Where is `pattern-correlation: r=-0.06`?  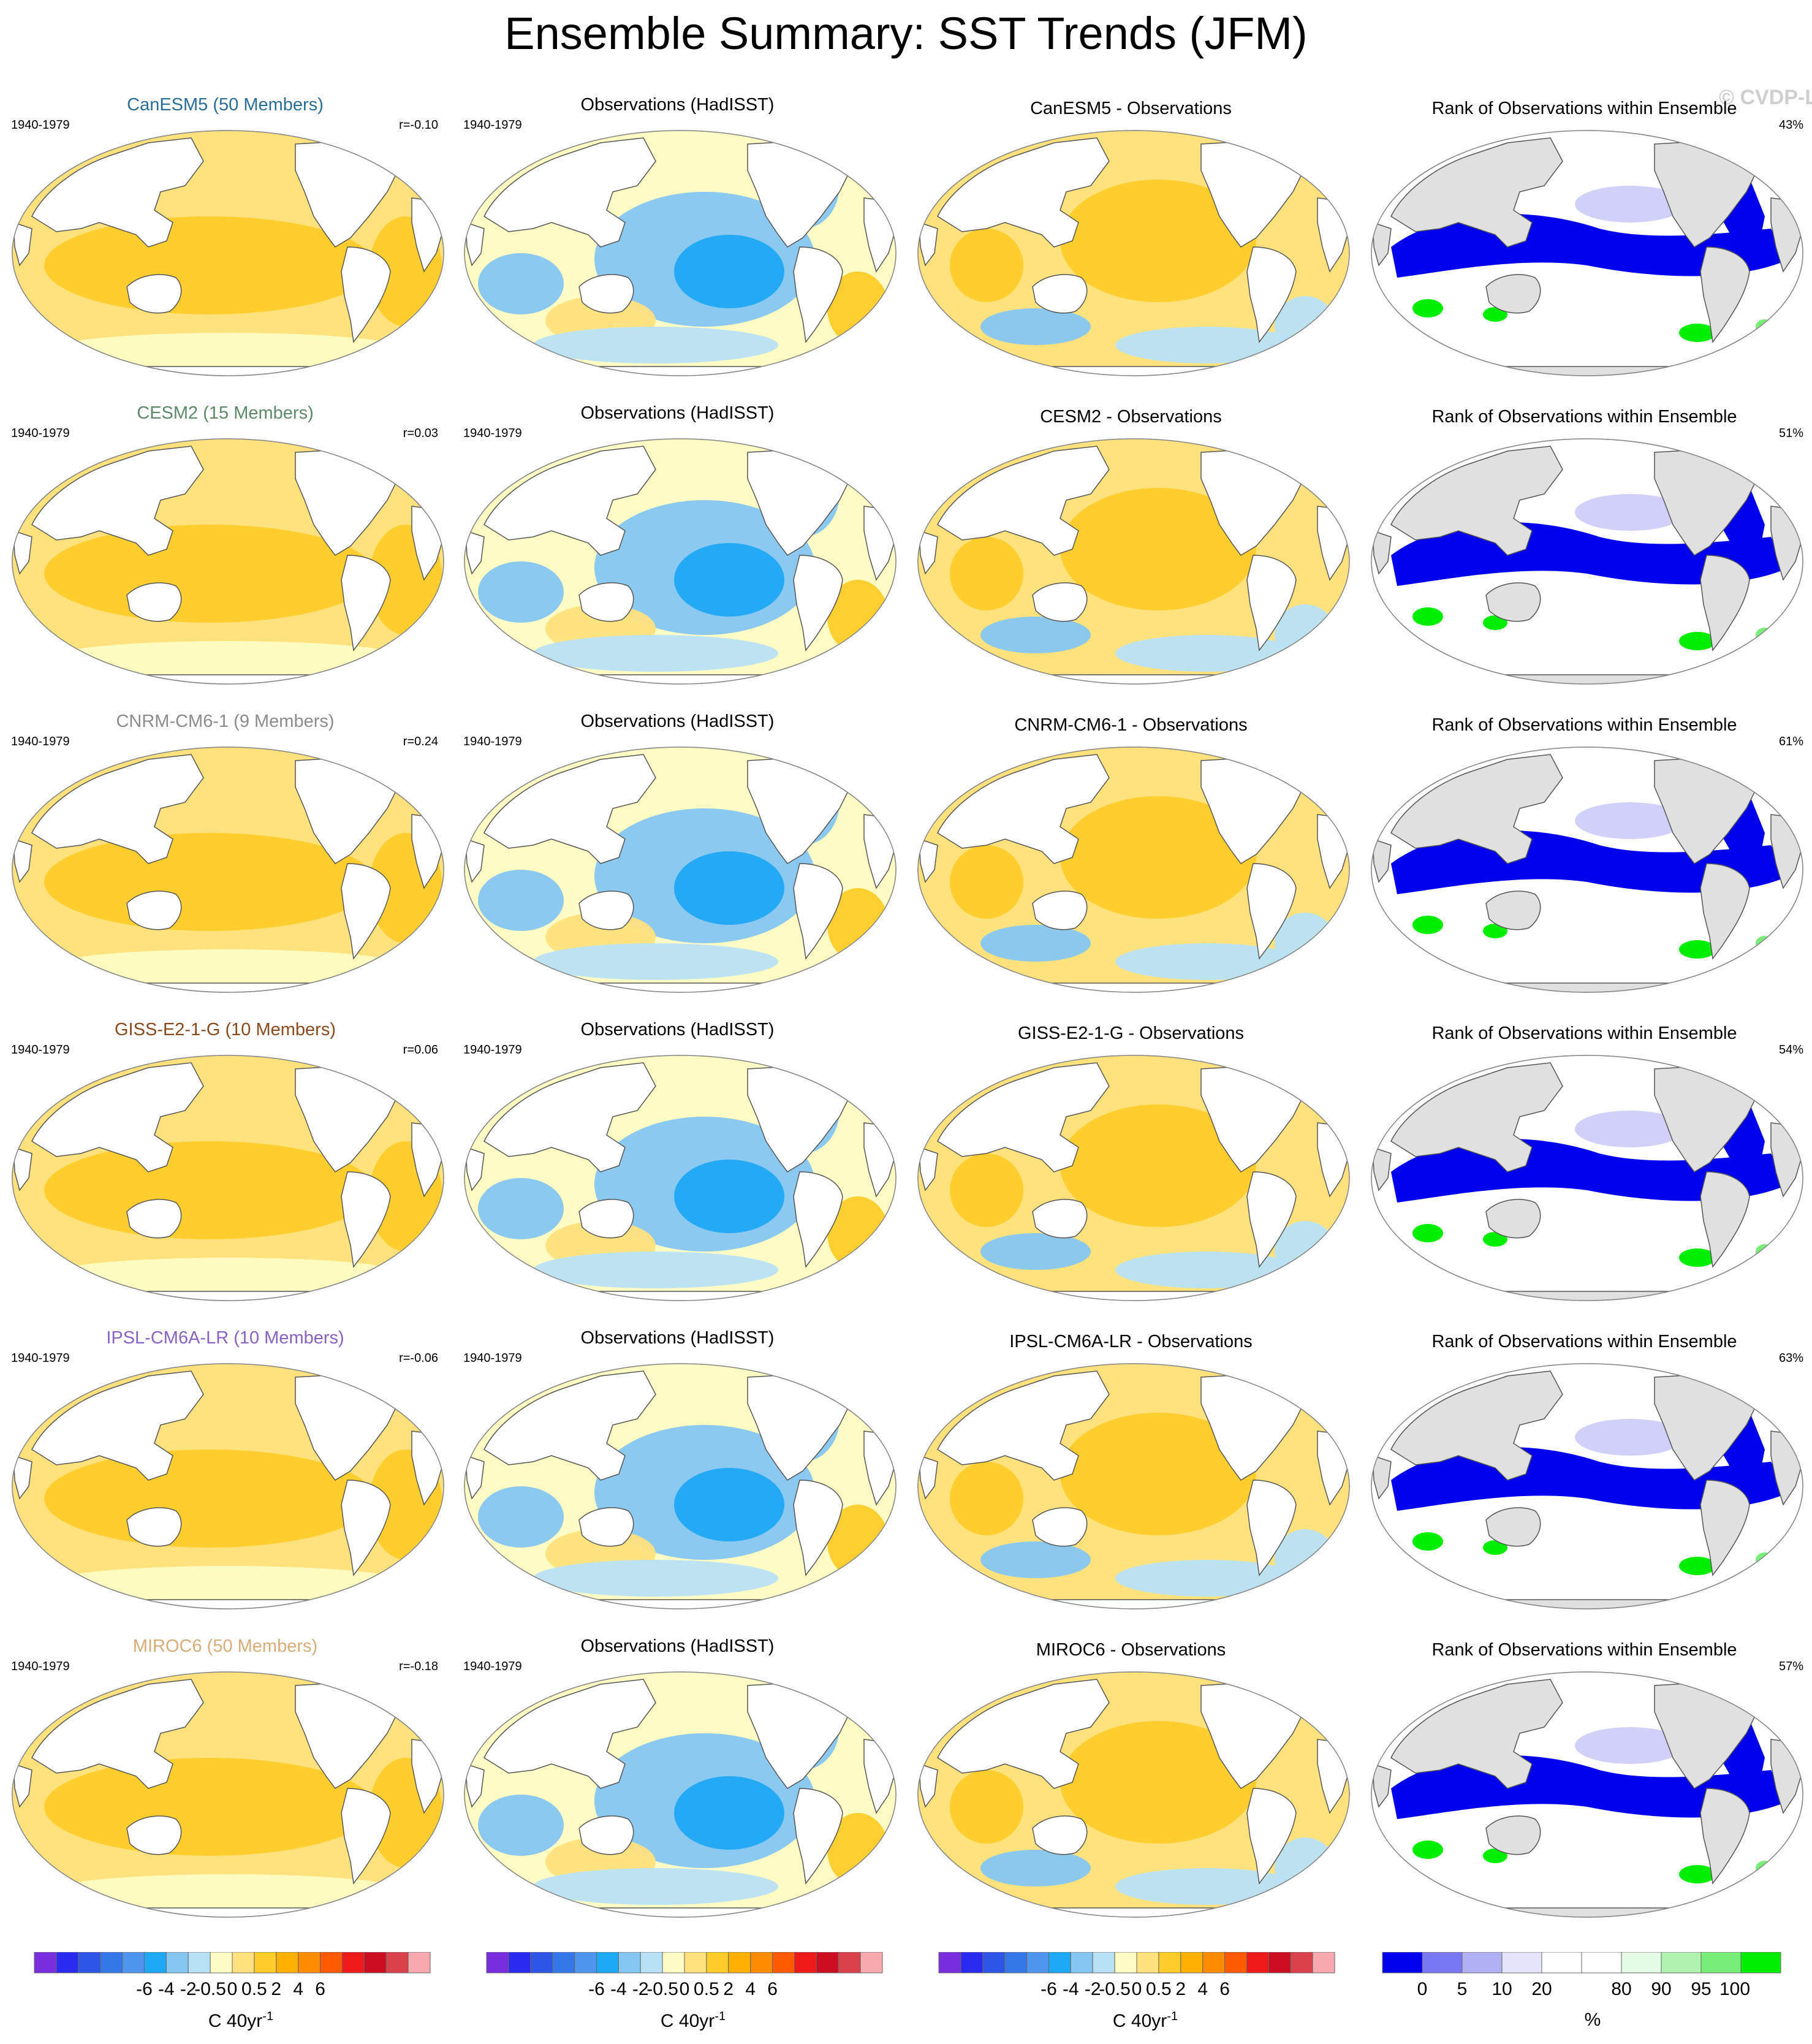 pattern-correlation: r=-0.06 is located at coordinates (418, 1358).